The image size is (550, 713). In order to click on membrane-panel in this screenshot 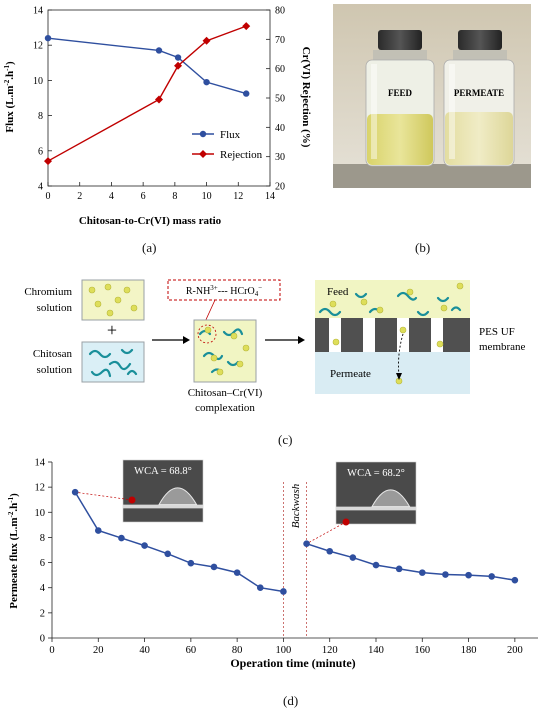, I will do `click(392, 337)`.